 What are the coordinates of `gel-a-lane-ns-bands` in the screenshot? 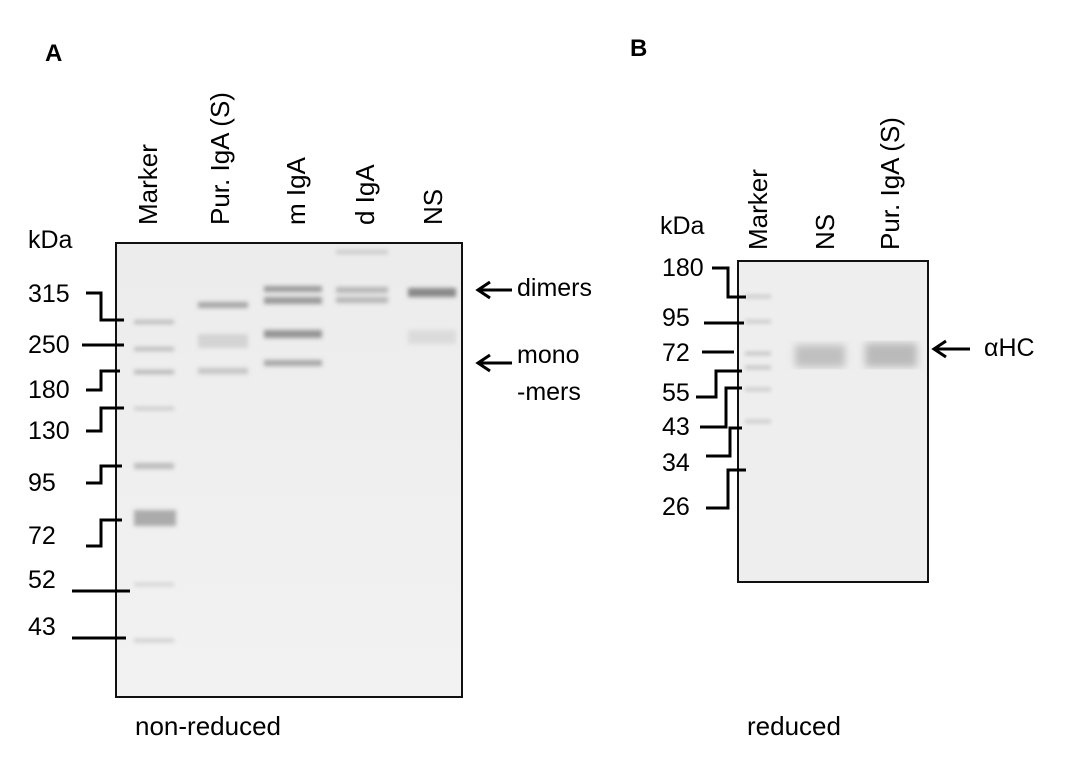 It's located at (432, 316).